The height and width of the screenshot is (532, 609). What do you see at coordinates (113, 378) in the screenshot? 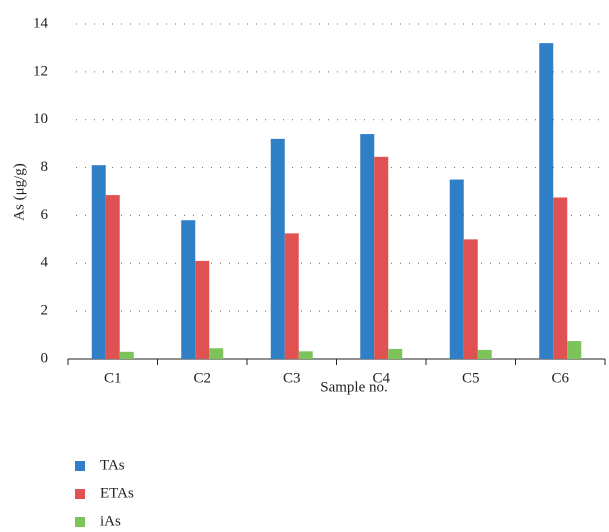
I see `x-tick-label: C1` at bounding box center [113, 378].